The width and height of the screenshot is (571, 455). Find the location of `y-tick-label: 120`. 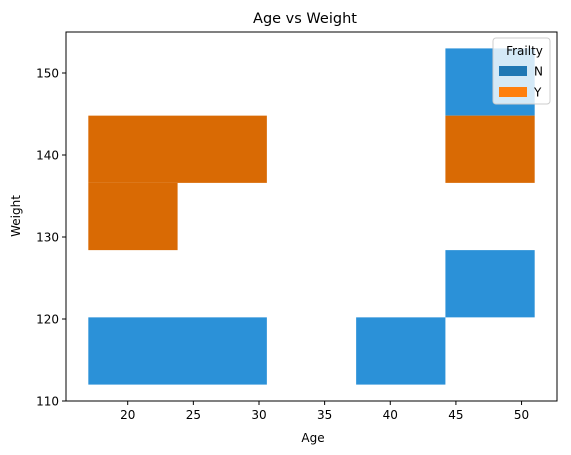

y-tick-label: 120 is located at coordinates (47, 320).